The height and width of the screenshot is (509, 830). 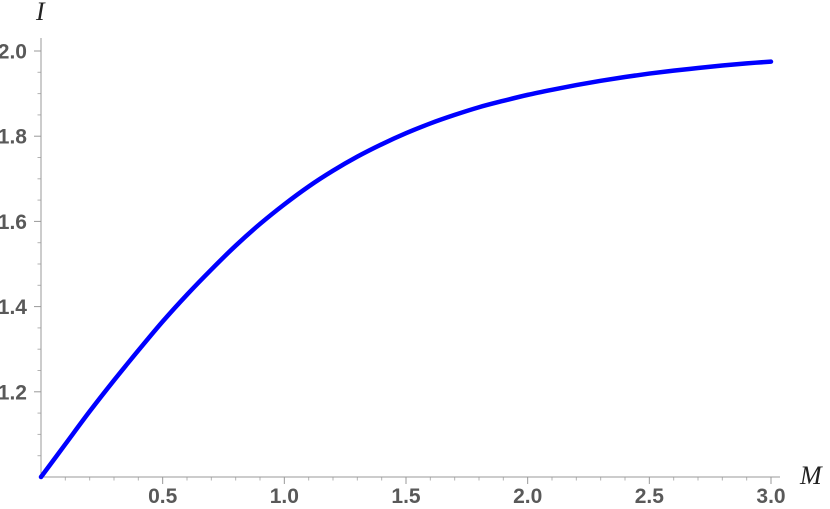 What do you see at coordinates (650, 496) in the screenshot?
I see `x-tick-label: 2.5` at bounding box center [650, 496].